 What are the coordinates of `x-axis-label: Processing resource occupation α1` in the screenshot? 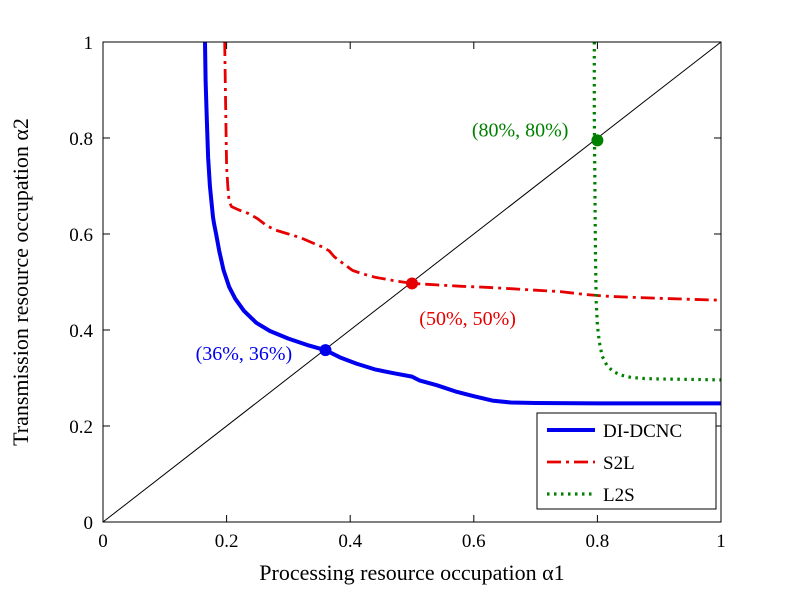 It's located at (411, 572).